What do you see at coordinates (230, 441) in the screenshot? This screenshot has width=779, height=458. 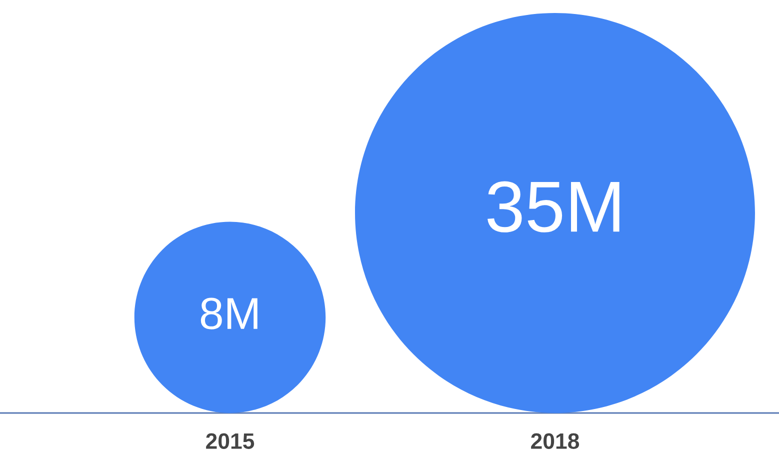 I see `category-label: 2015` at bounding box center [230, 441].